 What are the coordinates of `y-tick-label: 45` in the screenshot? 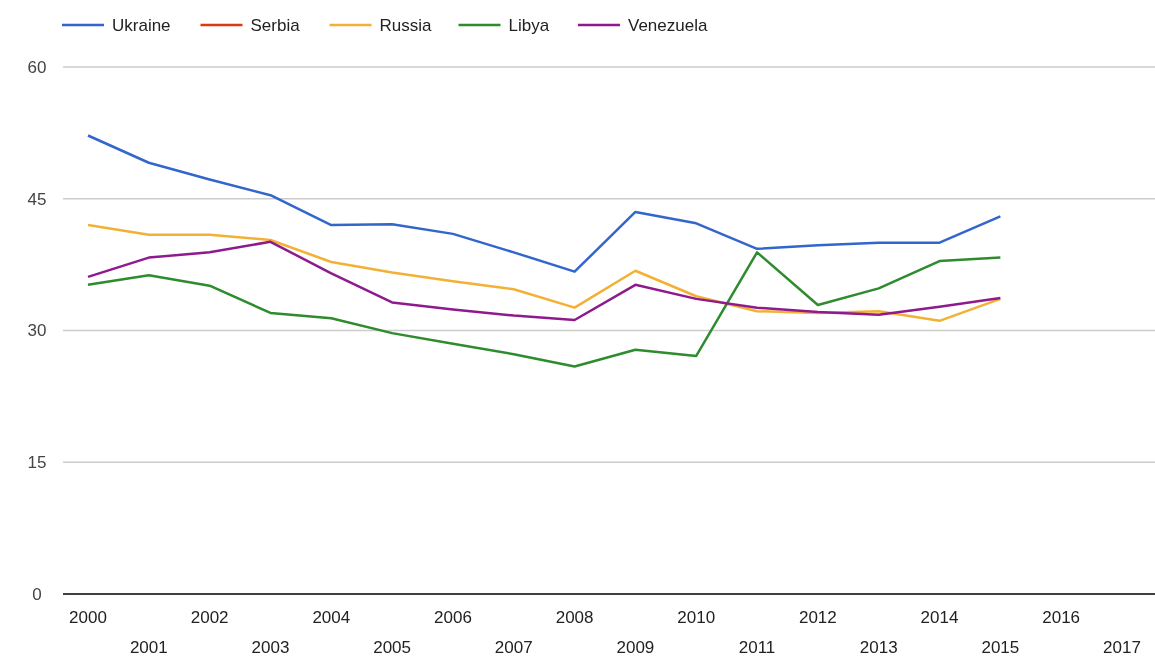 It's located at (37, 199).